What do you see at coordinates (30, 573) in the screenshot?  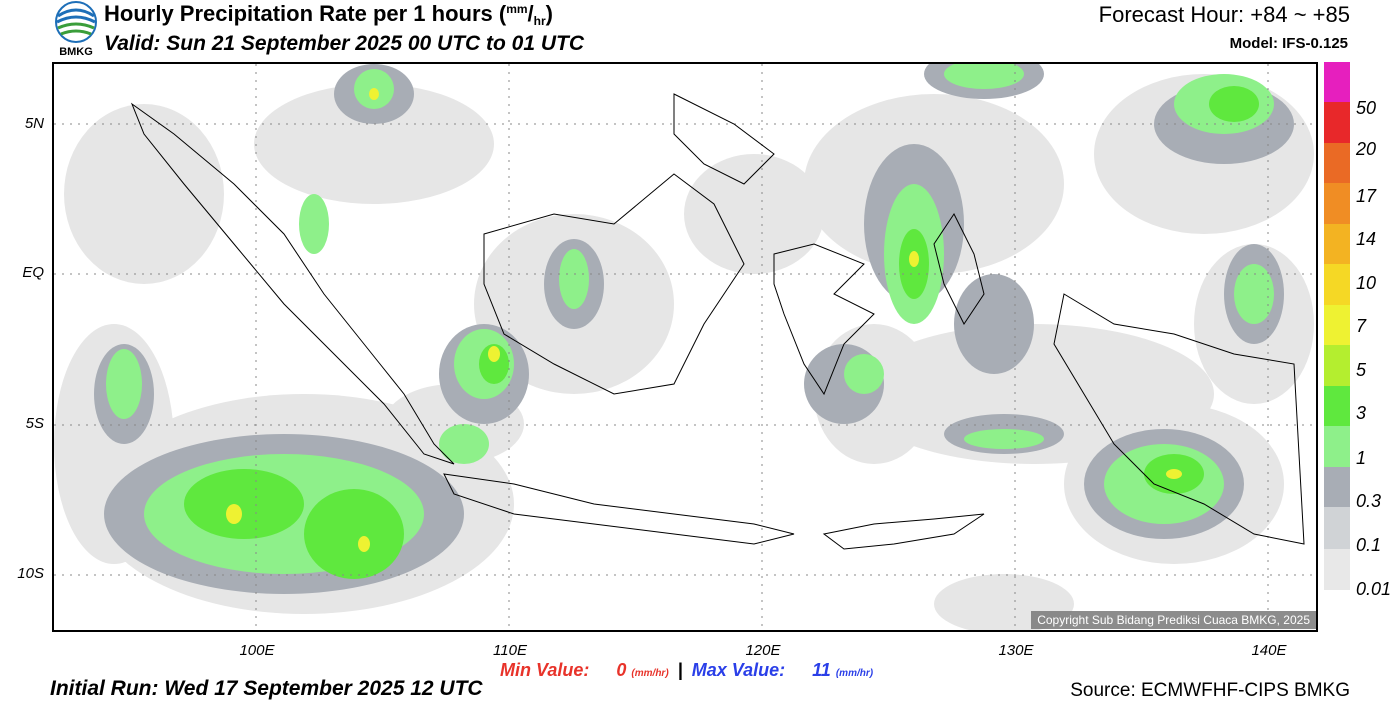 I see `y-tick-10s: 10S` at bounding box center [30, 573].